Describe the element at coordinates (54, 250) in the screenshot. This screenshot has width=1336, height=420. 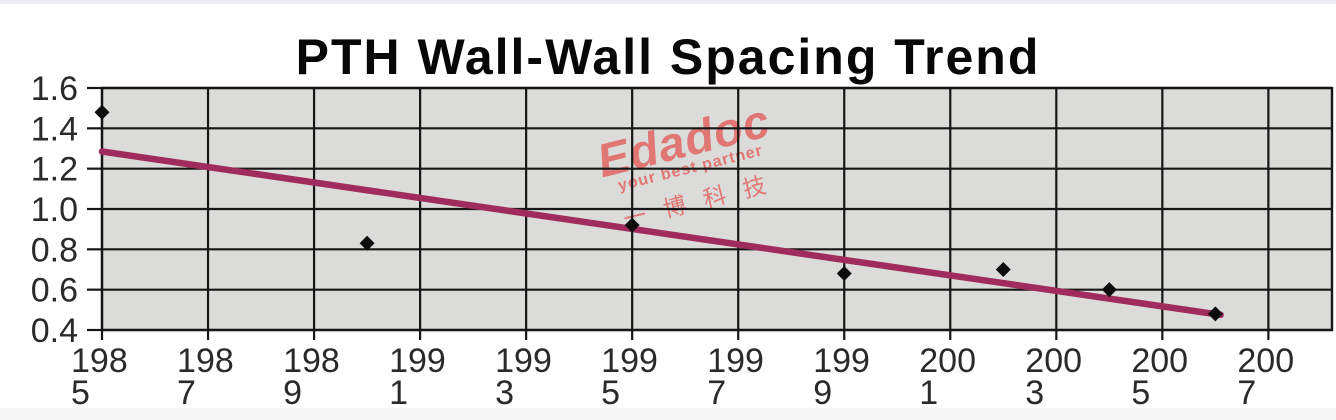
I see `y-tick-label: 0.8` at that location.